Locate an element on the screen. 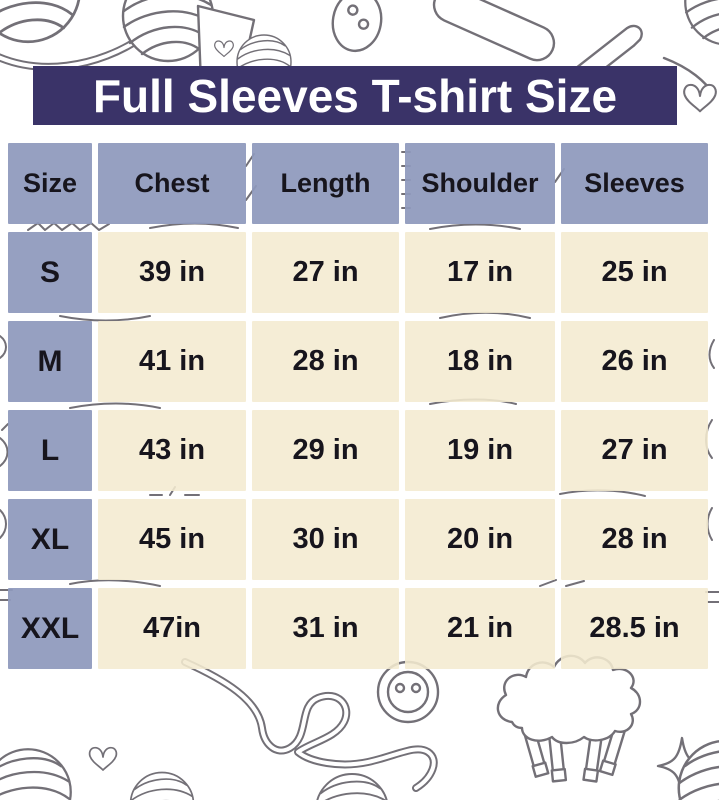  column-header-shoulder: Shoulder is located at coordinates (480, 183).